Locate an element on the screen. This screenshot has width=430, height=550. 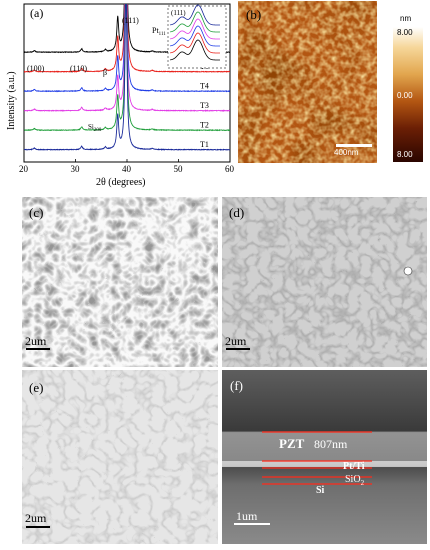
panel-d-letter: (d) is located at coordinates (236, 213).